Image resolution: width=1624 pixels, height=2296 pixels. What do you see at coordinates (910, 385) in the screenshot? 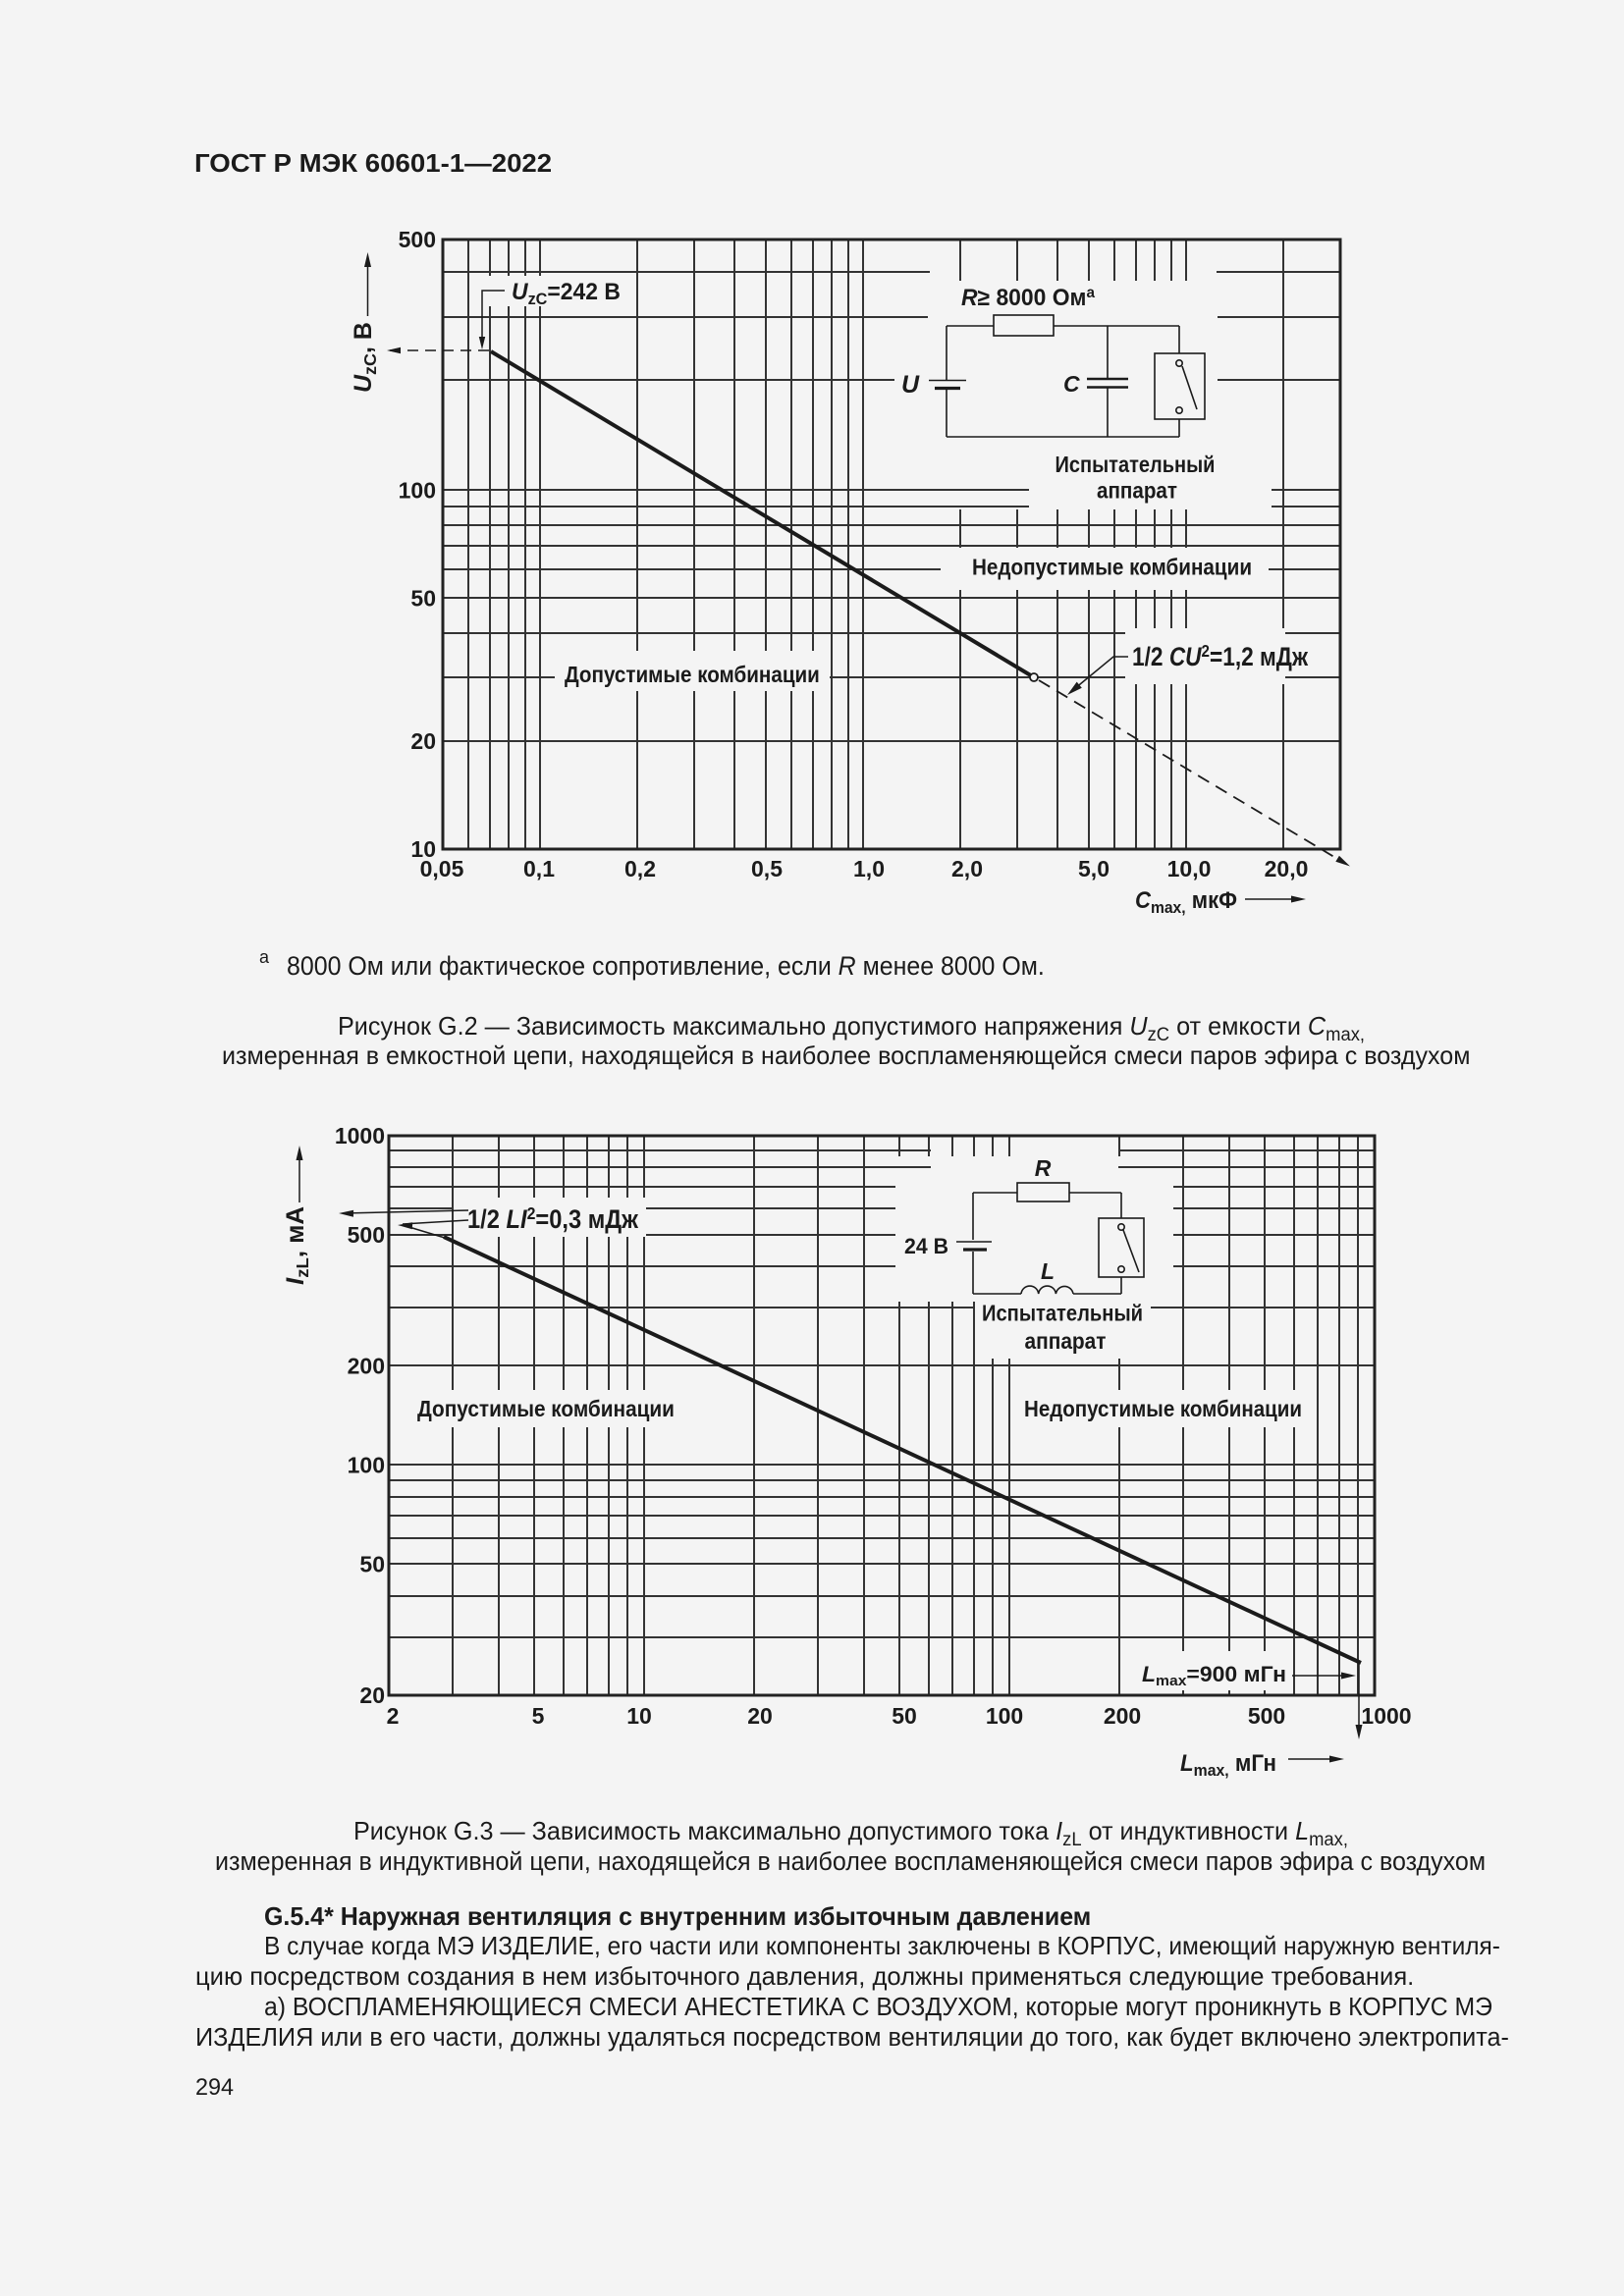
I see `svg-text: U` at bounding box center [910, 385].